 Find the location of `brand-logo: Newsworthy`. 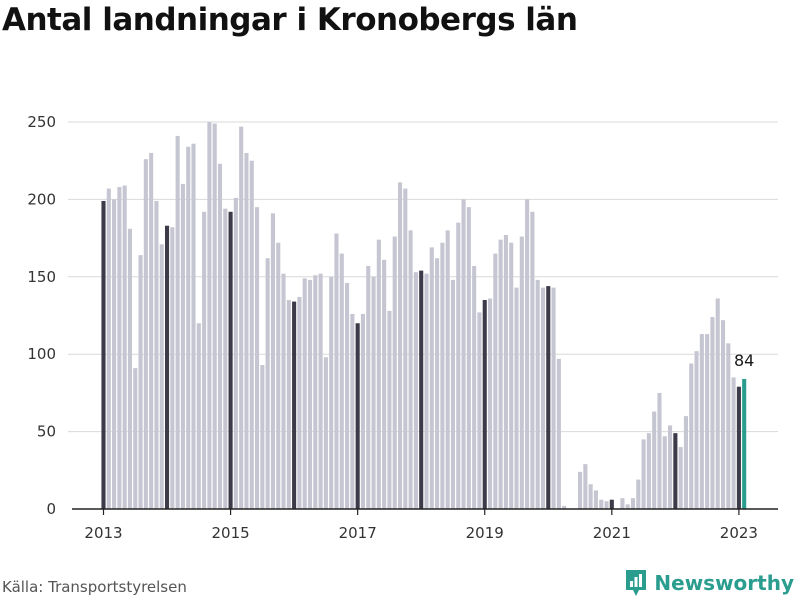

brand-logo: Newsworthy is located at coordinates (709, 583).